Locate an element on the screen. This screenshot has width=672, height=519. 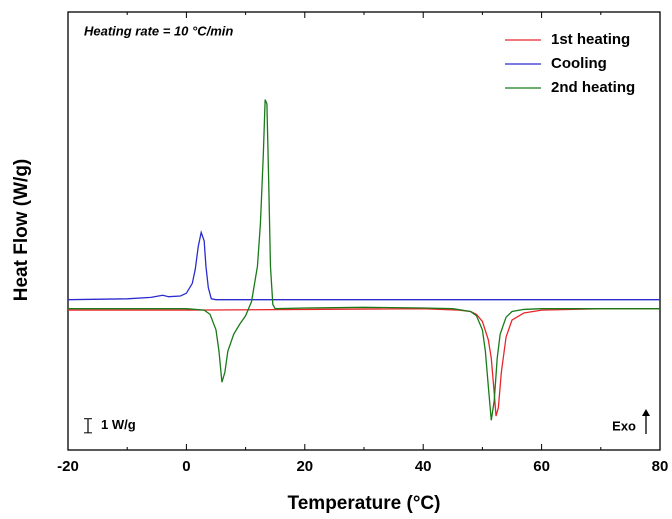
x-tick-label: 60 is located at coordinates (541, 466).